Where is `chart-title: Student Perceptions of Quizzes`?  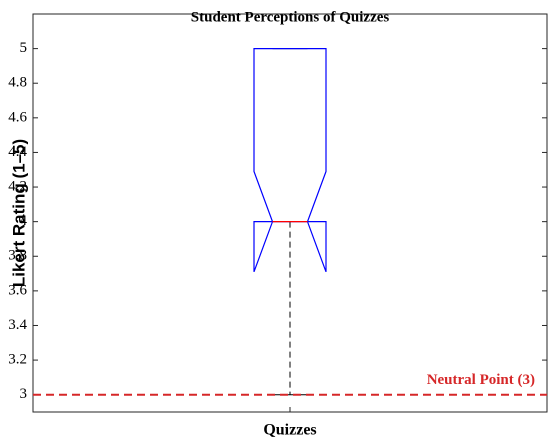 chart-title: Student Perceptions of Quizzes is located at coordinates (290, 17).